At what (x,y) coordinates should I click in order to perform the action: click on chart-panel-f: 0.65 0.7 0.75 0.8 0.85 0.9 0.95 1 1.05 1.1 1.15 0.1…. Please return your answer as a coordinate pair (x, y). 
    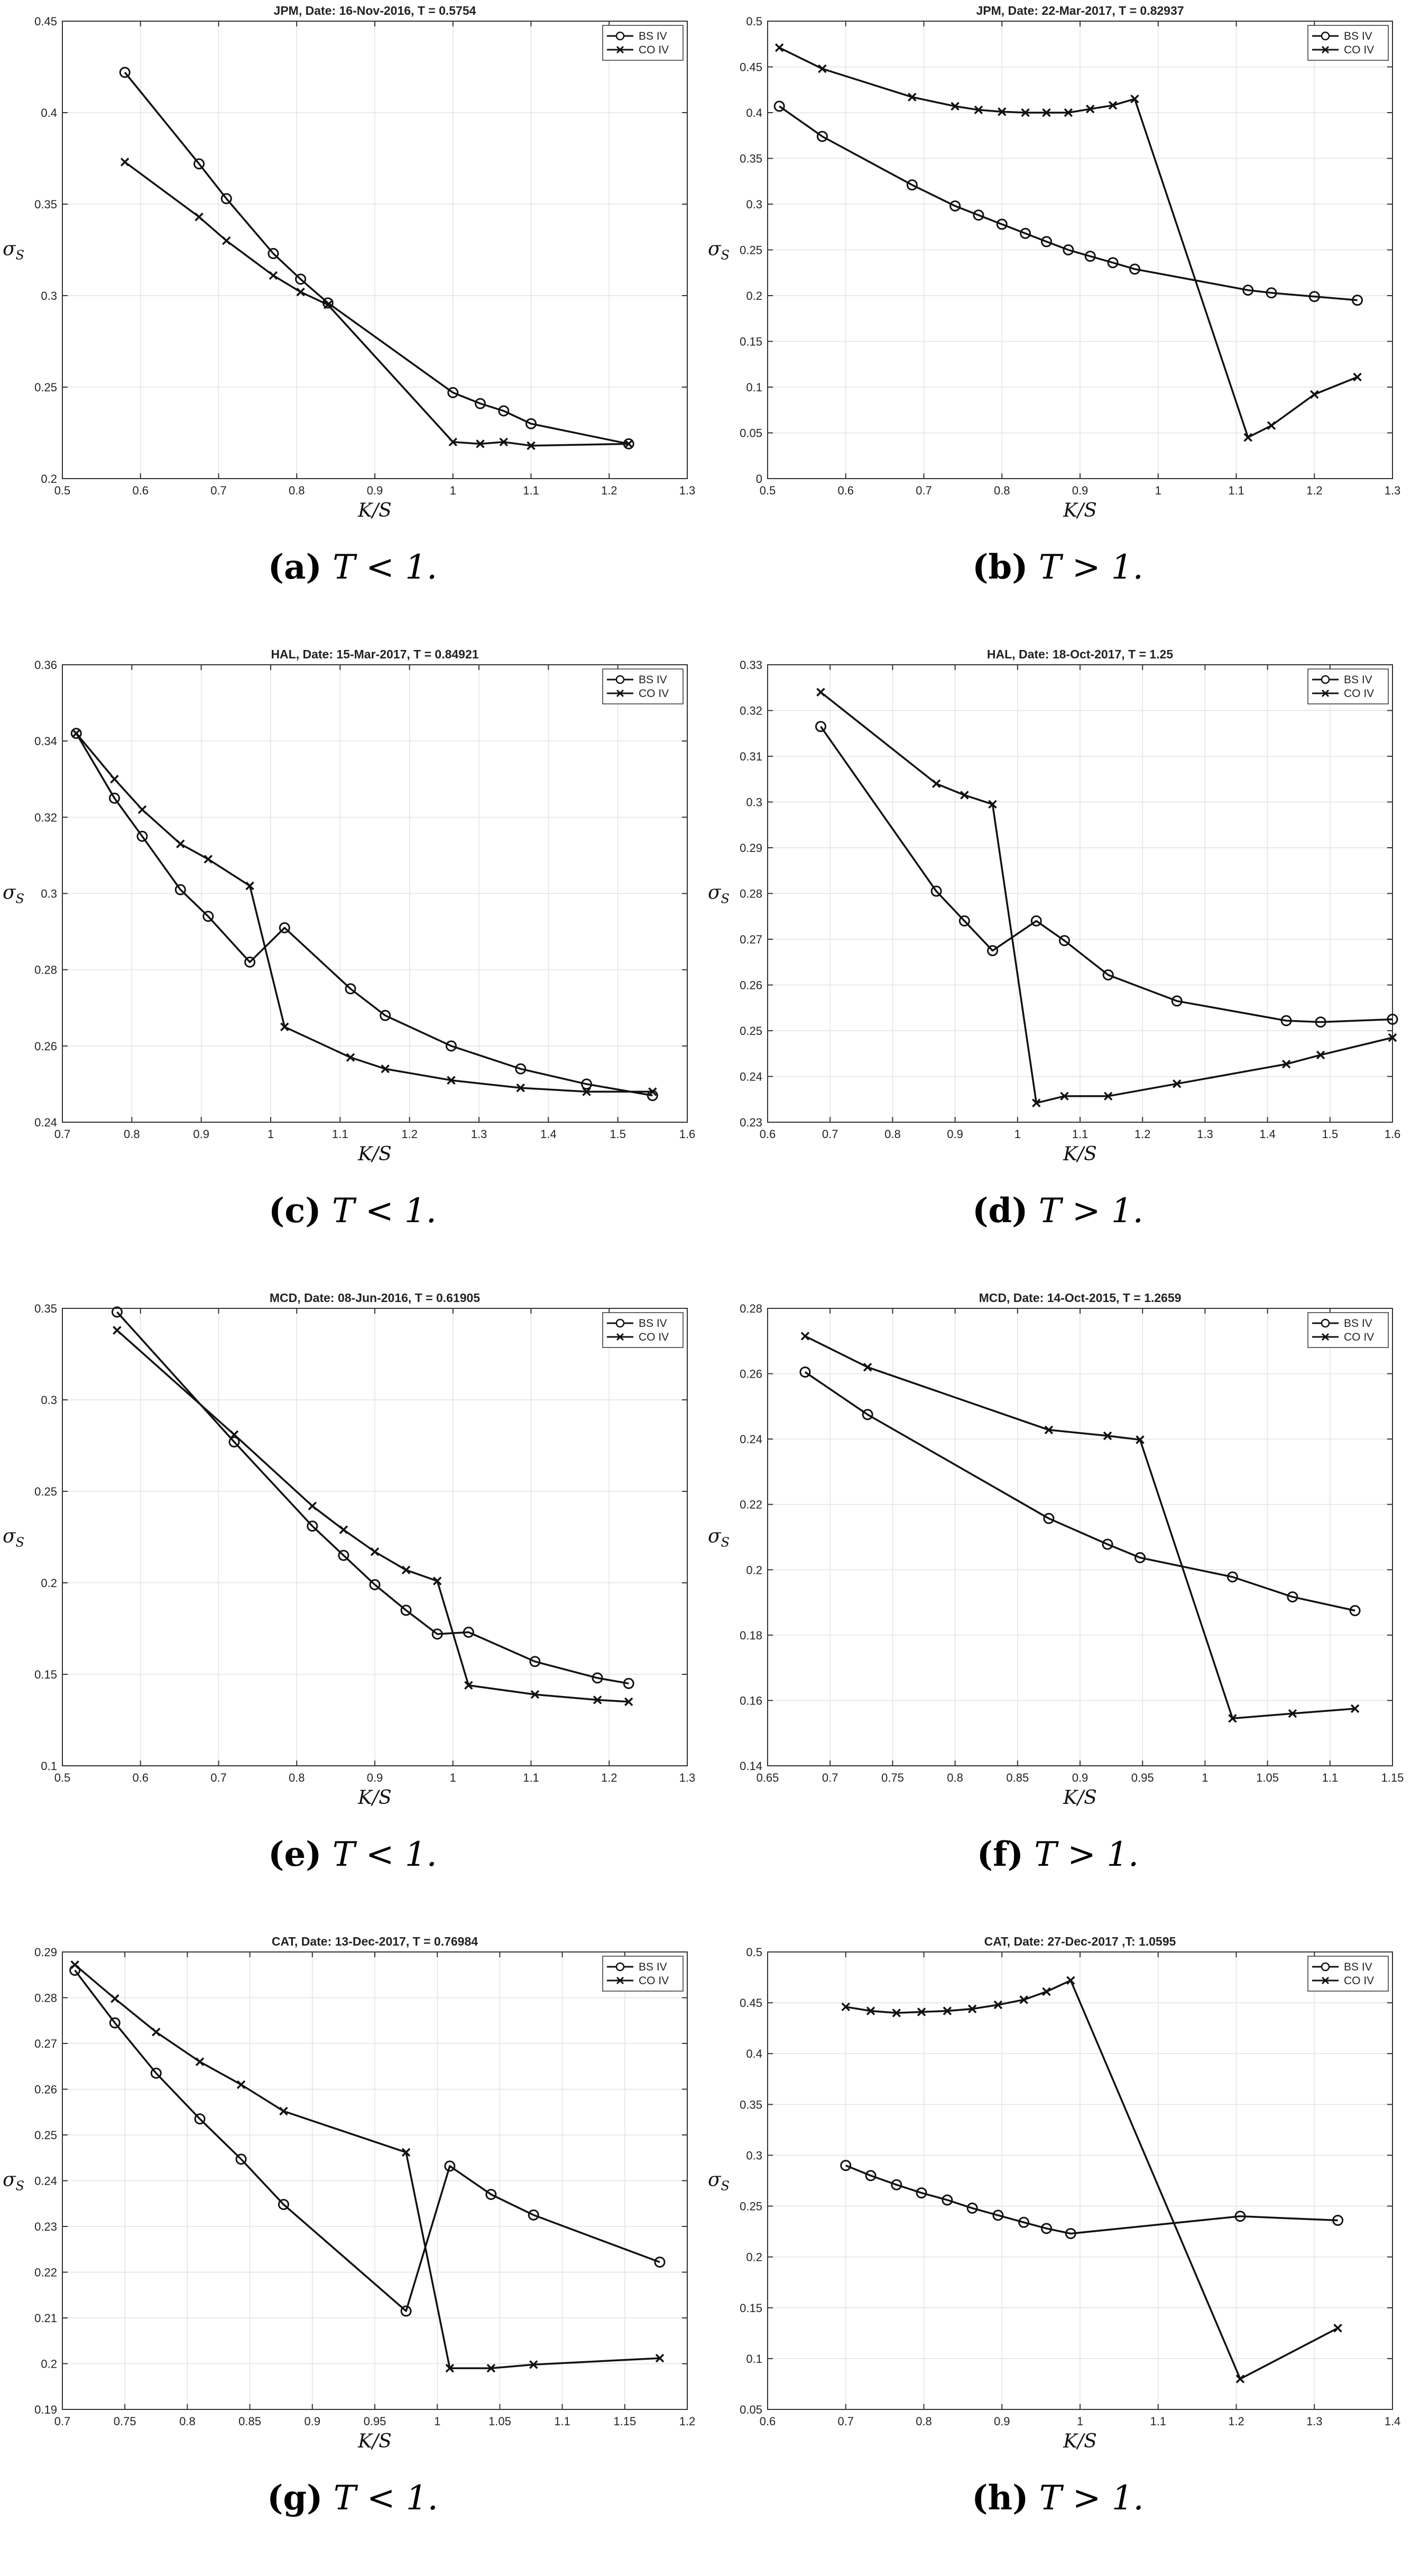
    Looking at the image, I should click on (1057, 1609).